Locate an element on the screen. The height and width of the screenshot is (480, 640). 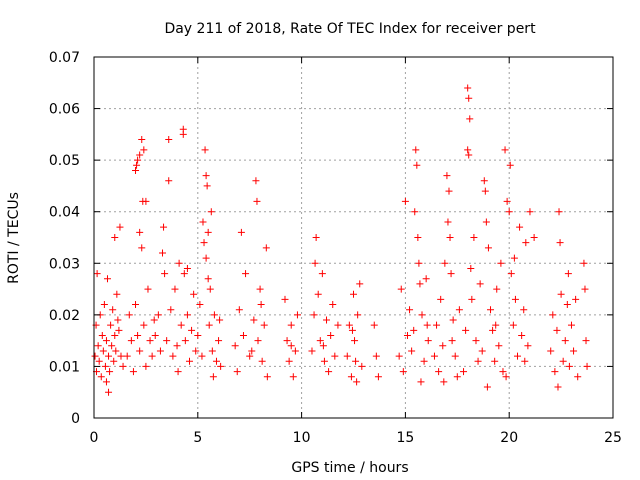
x-tick-label: 5 is located at coordinates (197, 438).